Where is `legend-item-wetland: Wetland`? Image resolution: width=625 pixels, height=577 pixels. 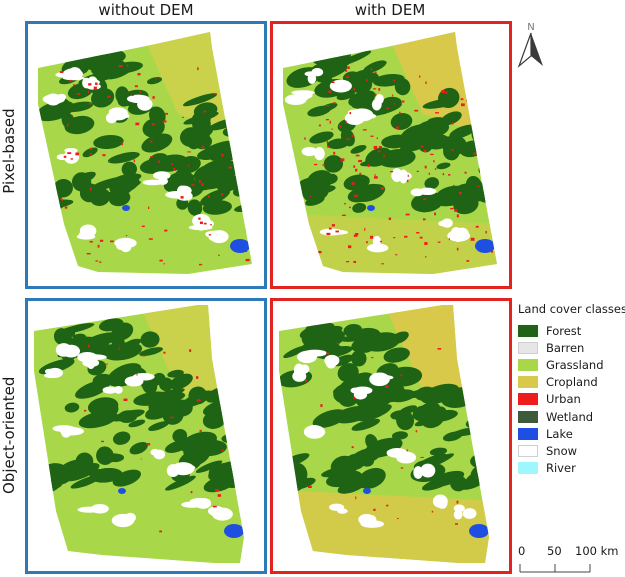
legend-item-wetland: Wetland is located at coordinates (571, 416).